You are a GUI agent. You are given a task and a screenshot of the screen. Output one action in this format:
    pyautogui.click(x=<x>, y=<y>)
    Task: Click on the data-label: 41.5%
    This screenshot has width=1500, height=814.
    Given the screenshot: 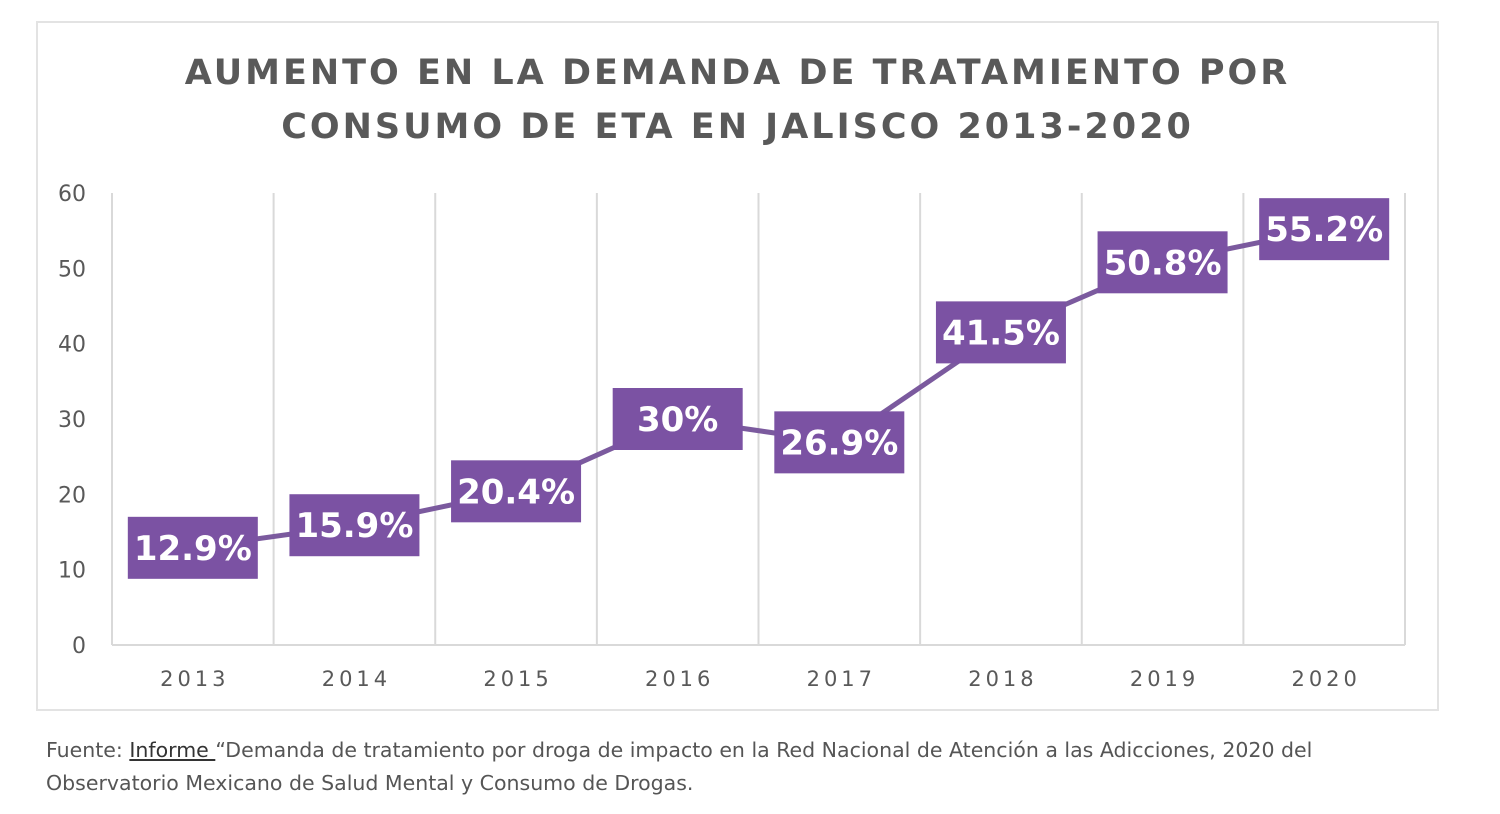 What is the action you would take?
    pyautogui.click(x=1000, y=332)
    